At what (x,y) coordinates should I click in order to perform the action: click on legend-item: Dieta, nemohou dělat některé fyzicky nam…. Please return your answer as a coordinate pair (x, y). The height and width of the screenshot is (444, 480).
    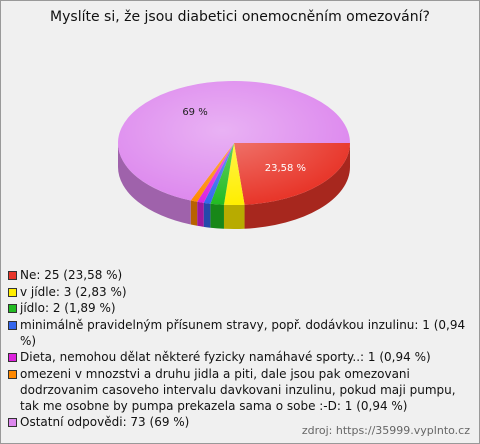
    Looking at the image, I should click on (239, 357).